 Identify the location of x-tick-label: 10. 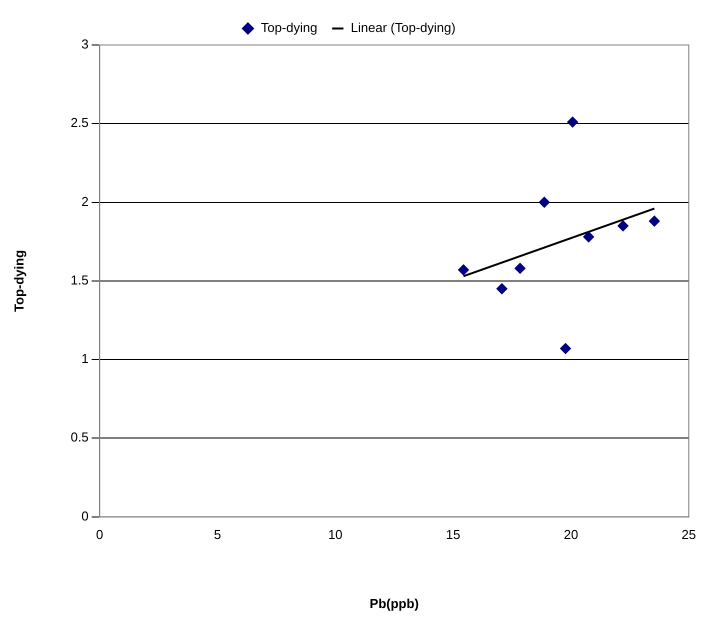
(335, 534).